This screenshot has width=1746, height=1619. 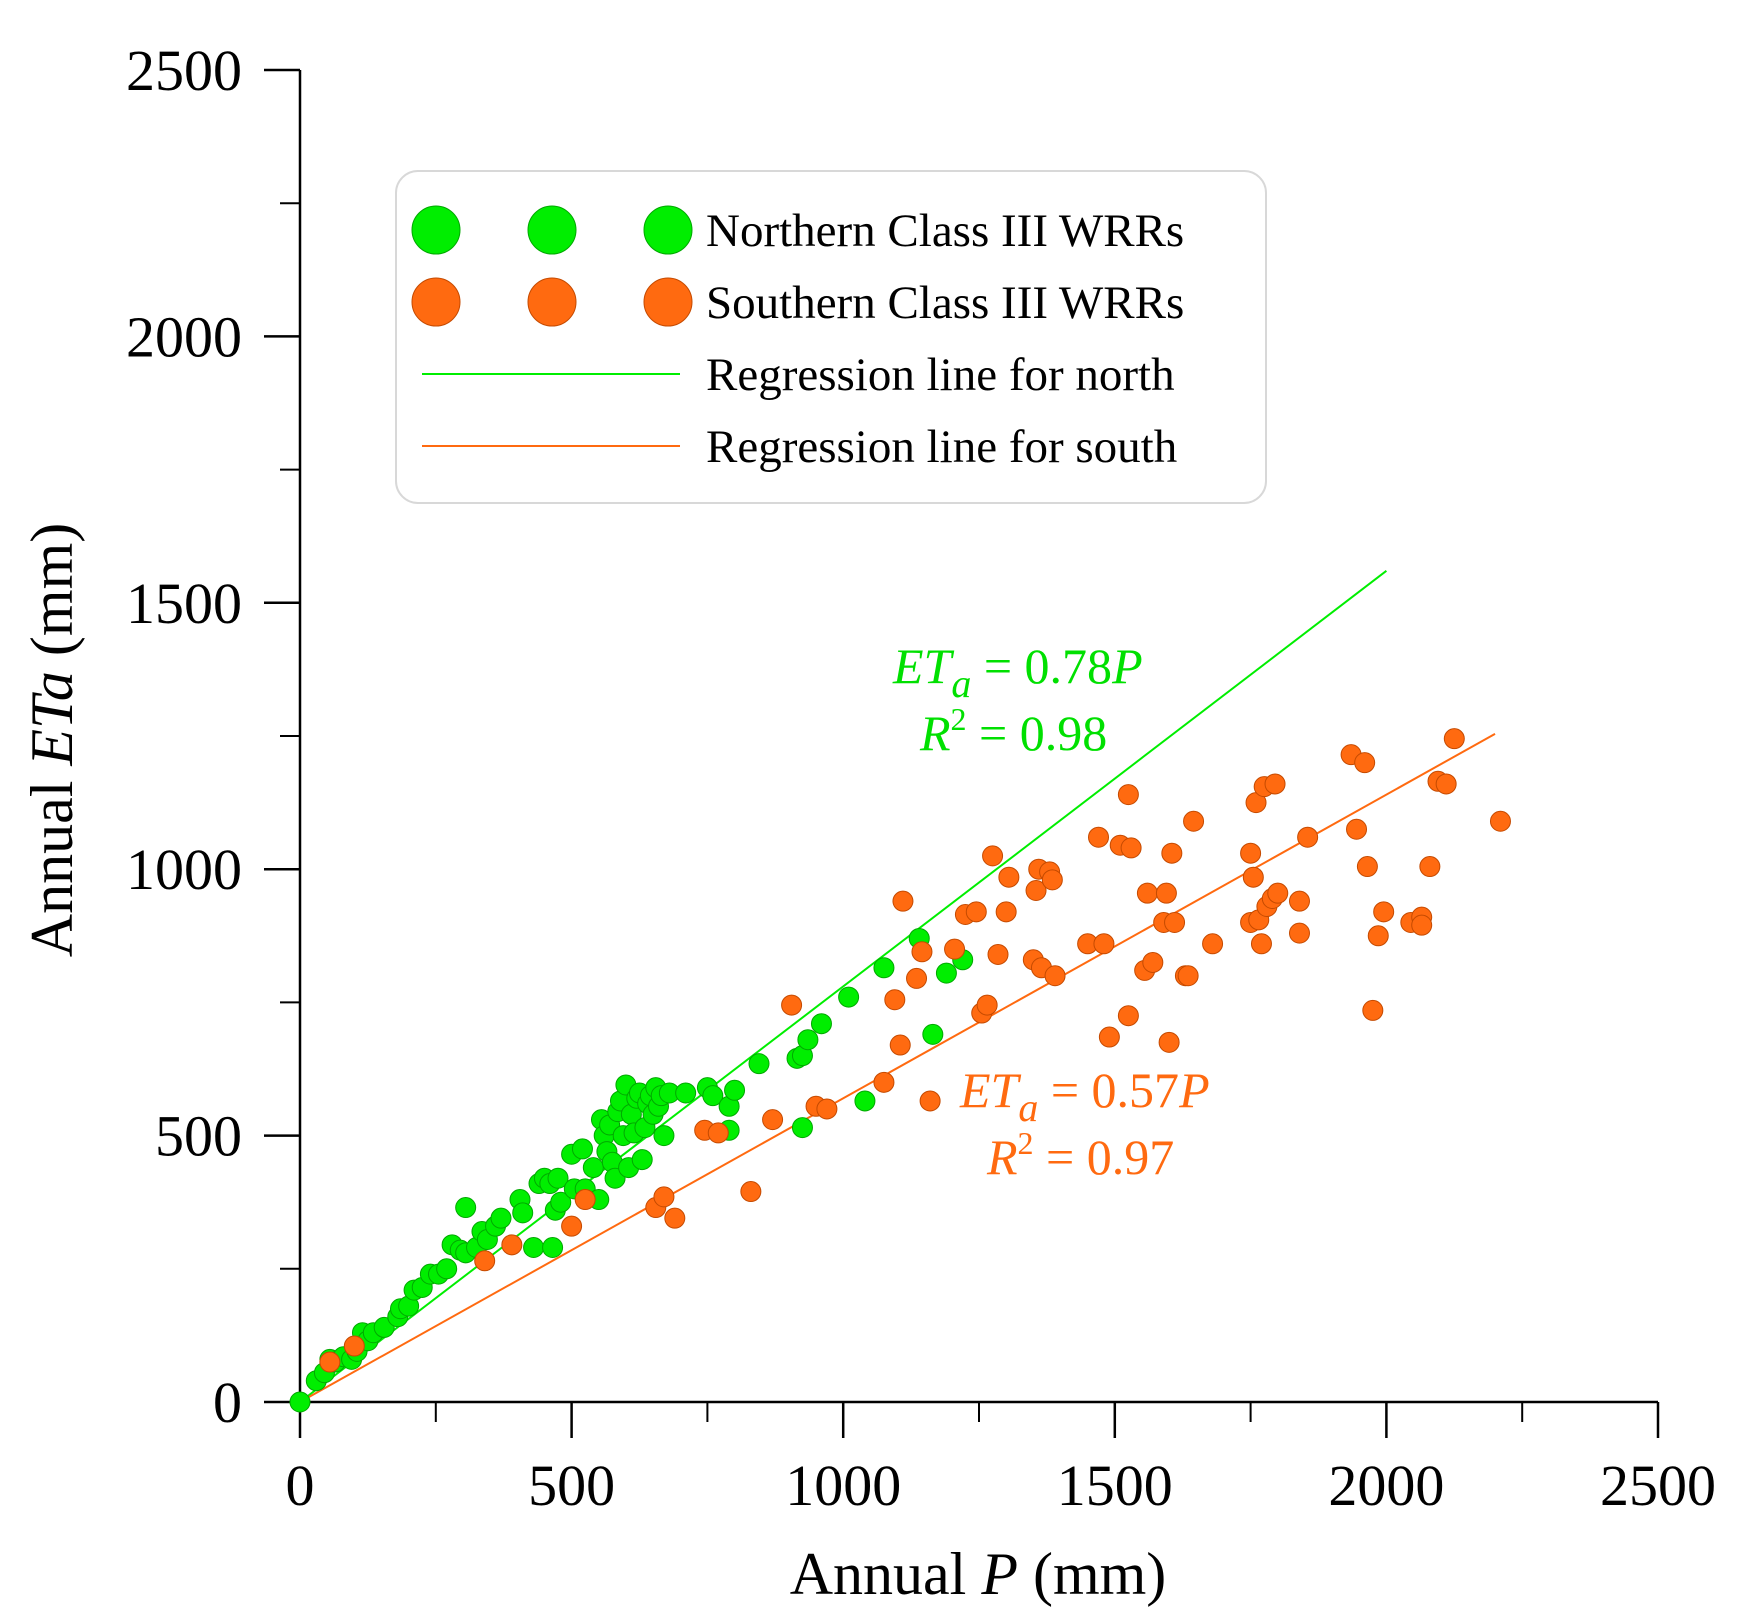 I want to click on legend-label: Southern Class III WRRs, so click(x=945, y=303).